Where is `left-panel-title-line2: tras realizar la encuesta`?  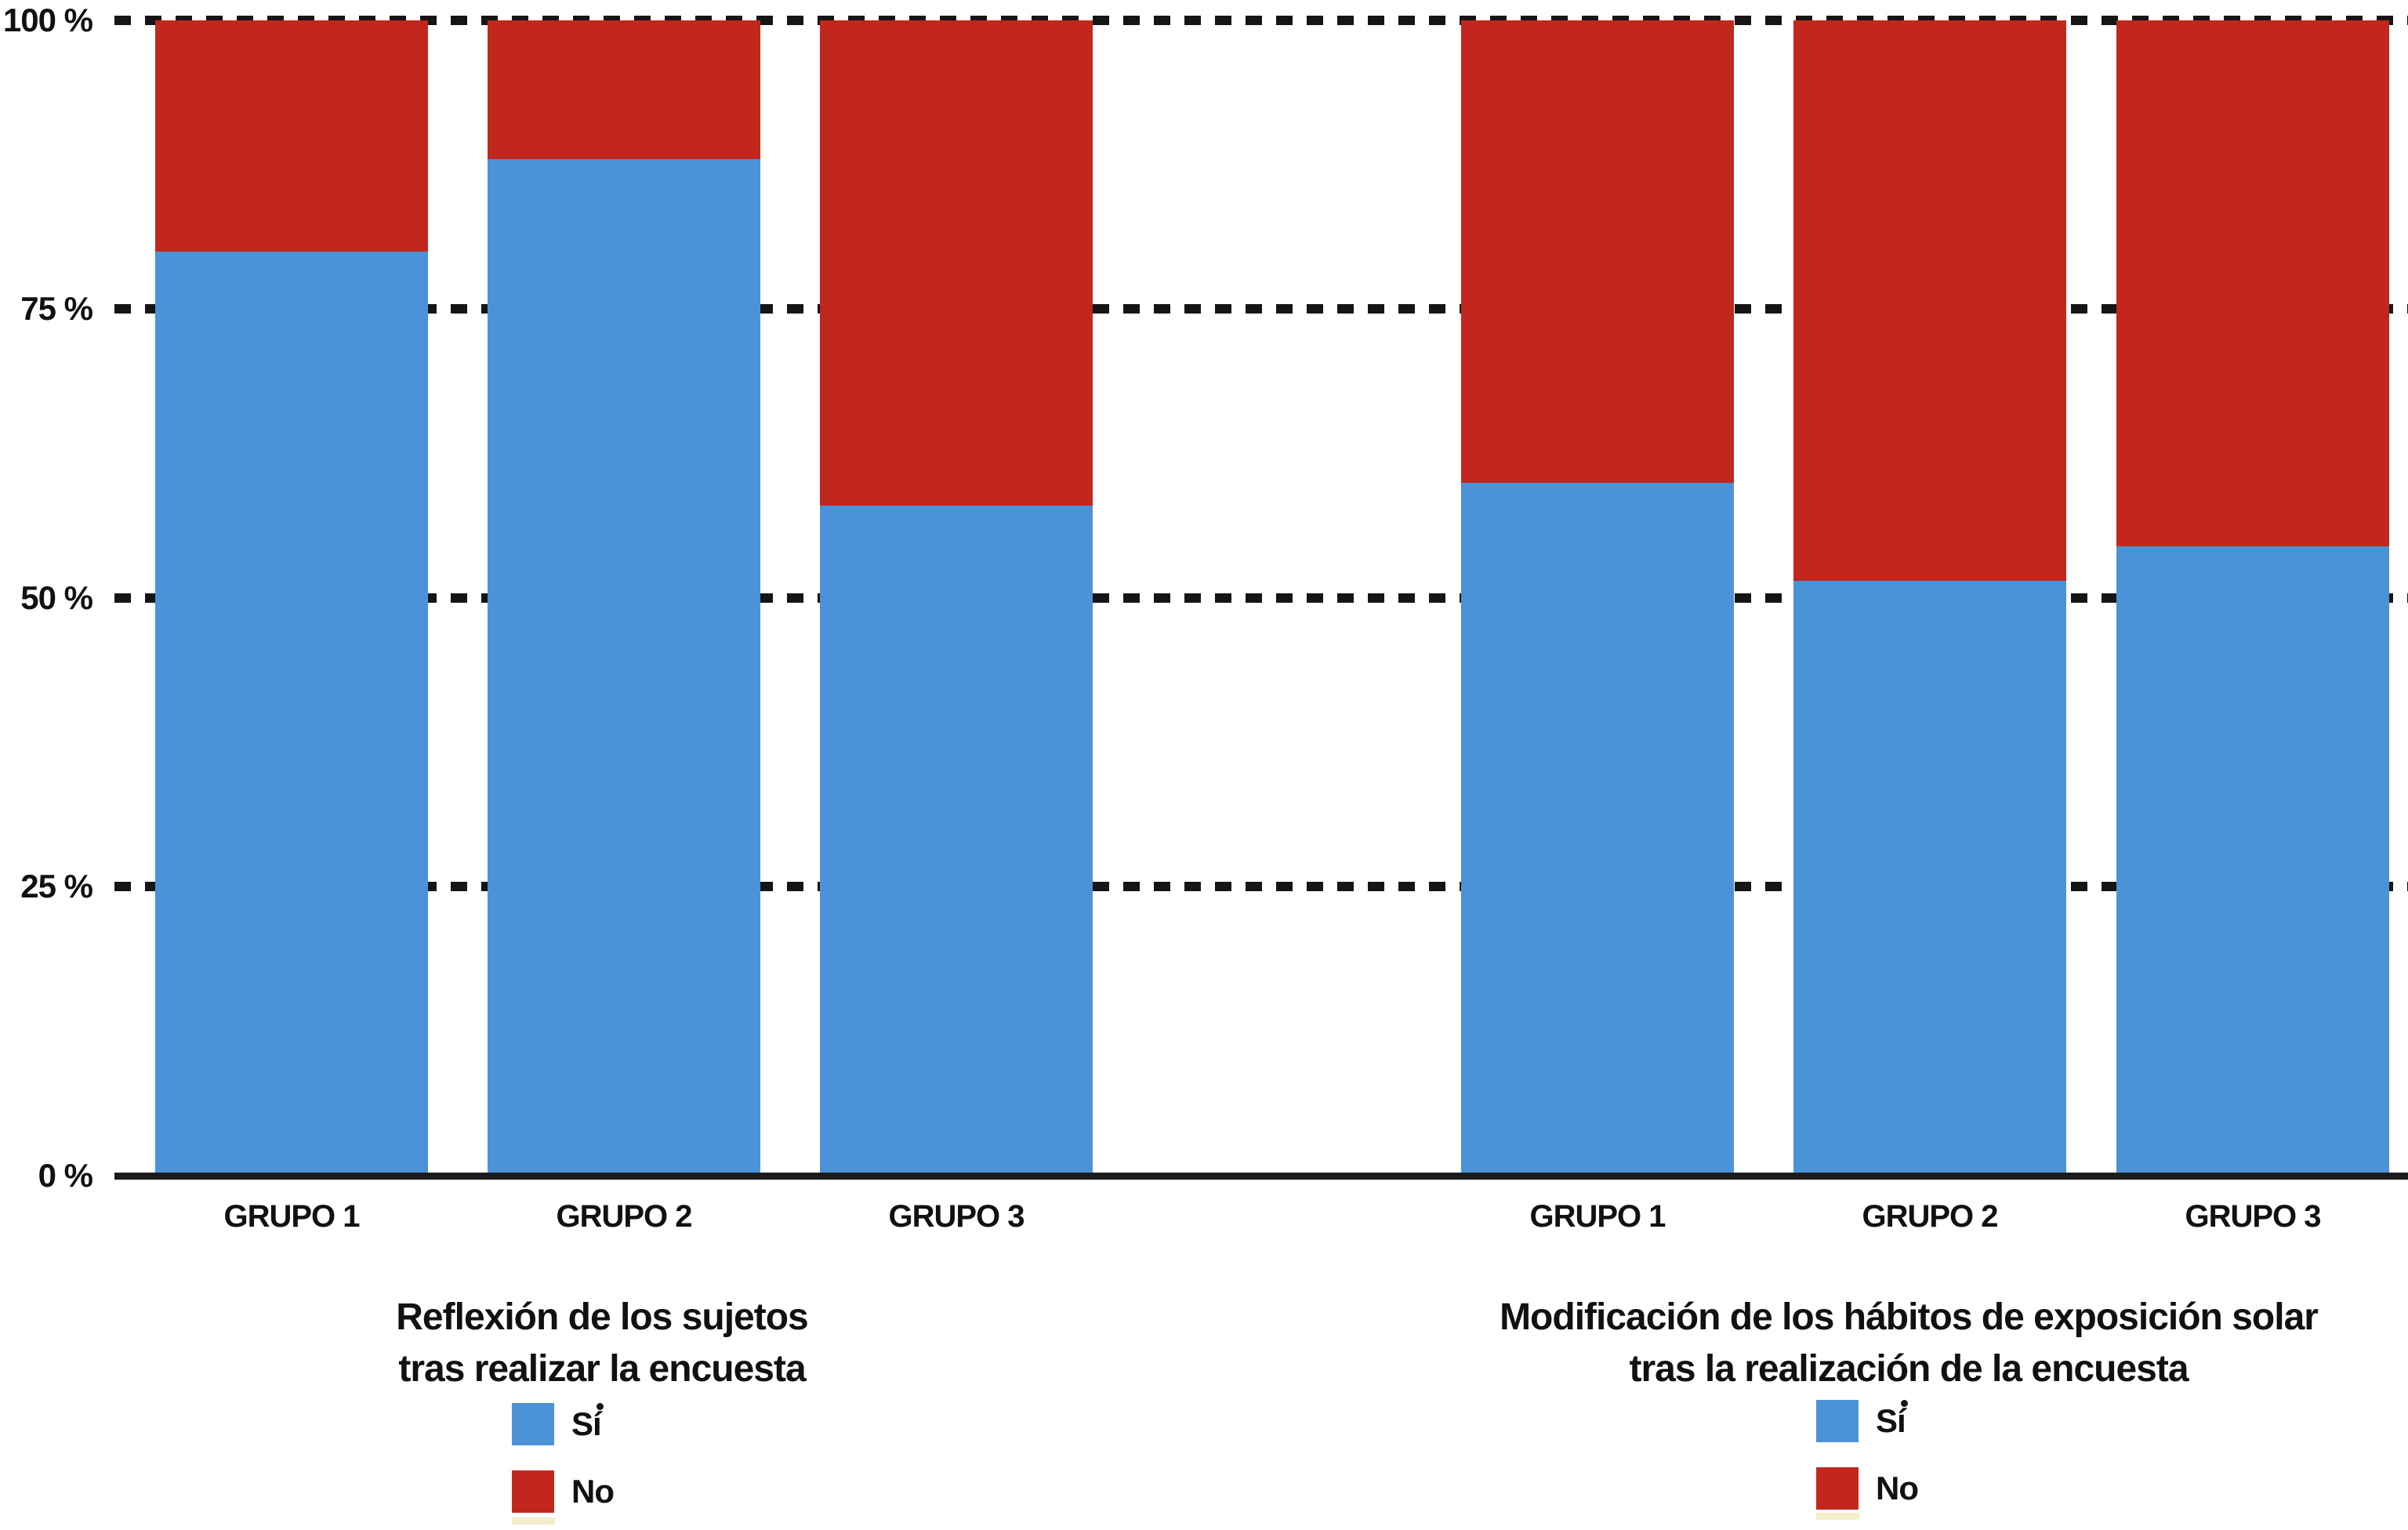 left-panel-title-line2: tras realizar la encuesta is located at coordinates (602, 1369).